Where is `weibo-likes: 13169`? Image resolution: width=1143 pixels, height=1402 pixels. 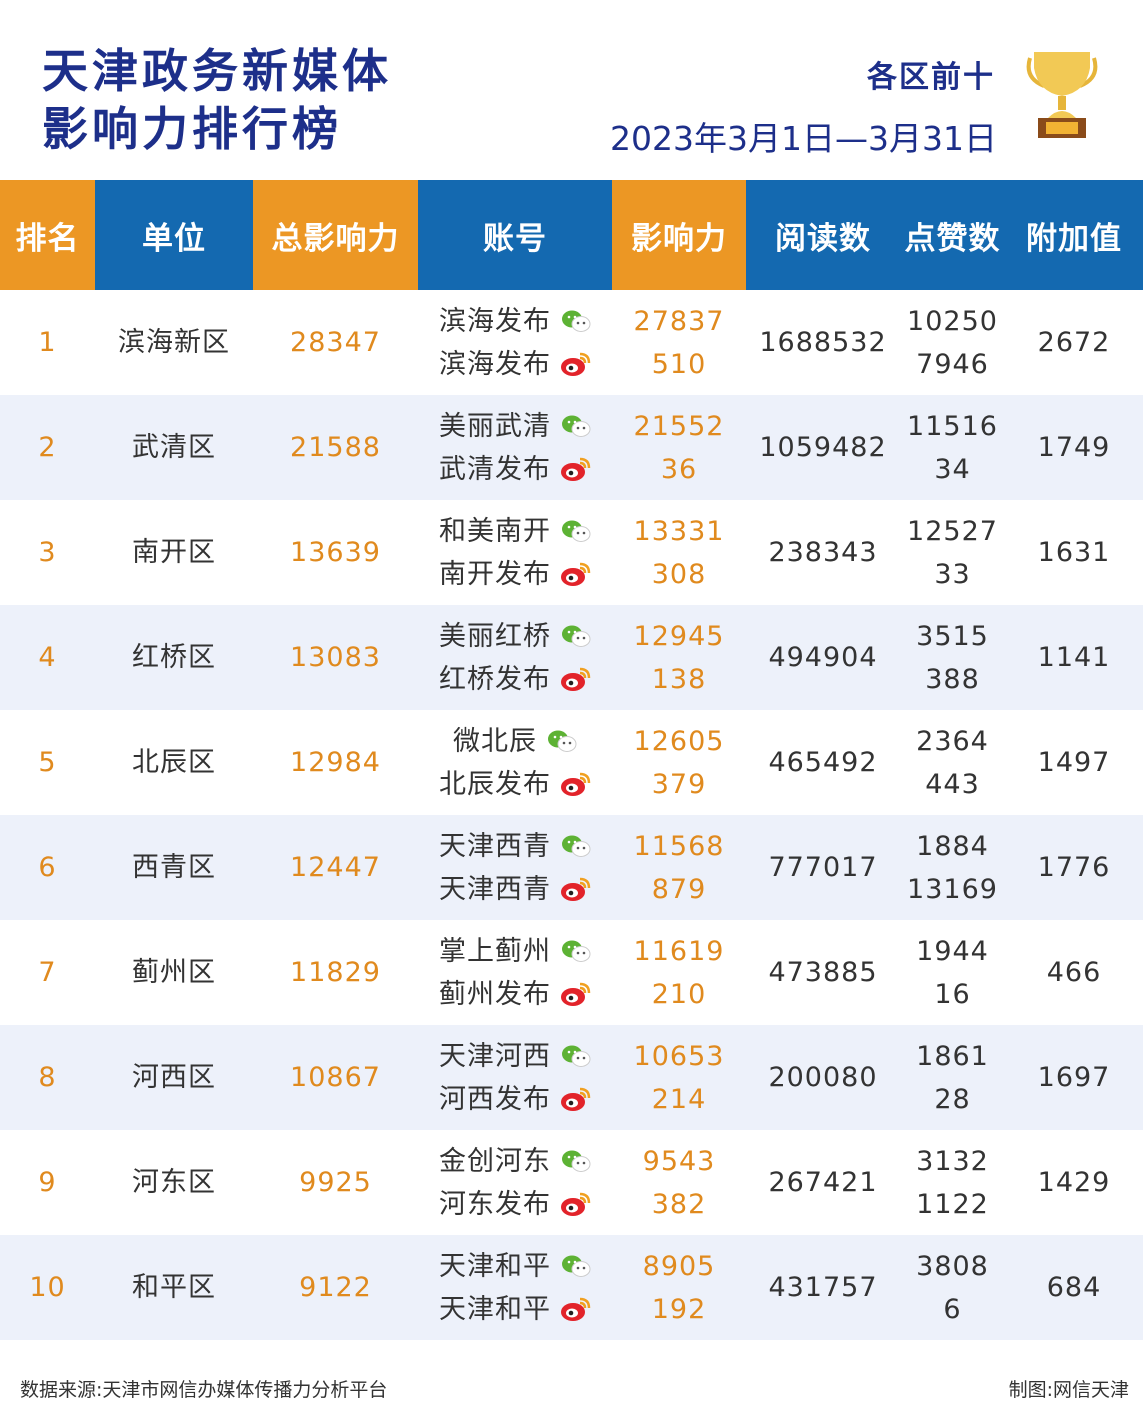 weibo-likes: 13169 is located at coordinates (952, 889).